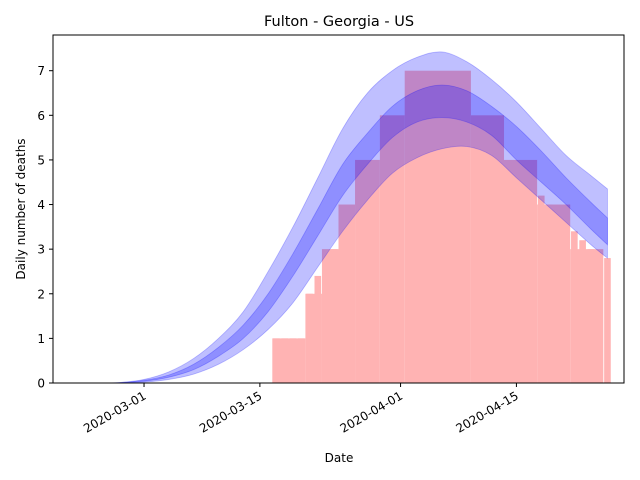 The height and width of the screenshot is (480, 640). What do you see at coordinates (487, 412) in the screenshot?
I see `x-tick-label: 2020-04-15` at bounding box center [487, 412].